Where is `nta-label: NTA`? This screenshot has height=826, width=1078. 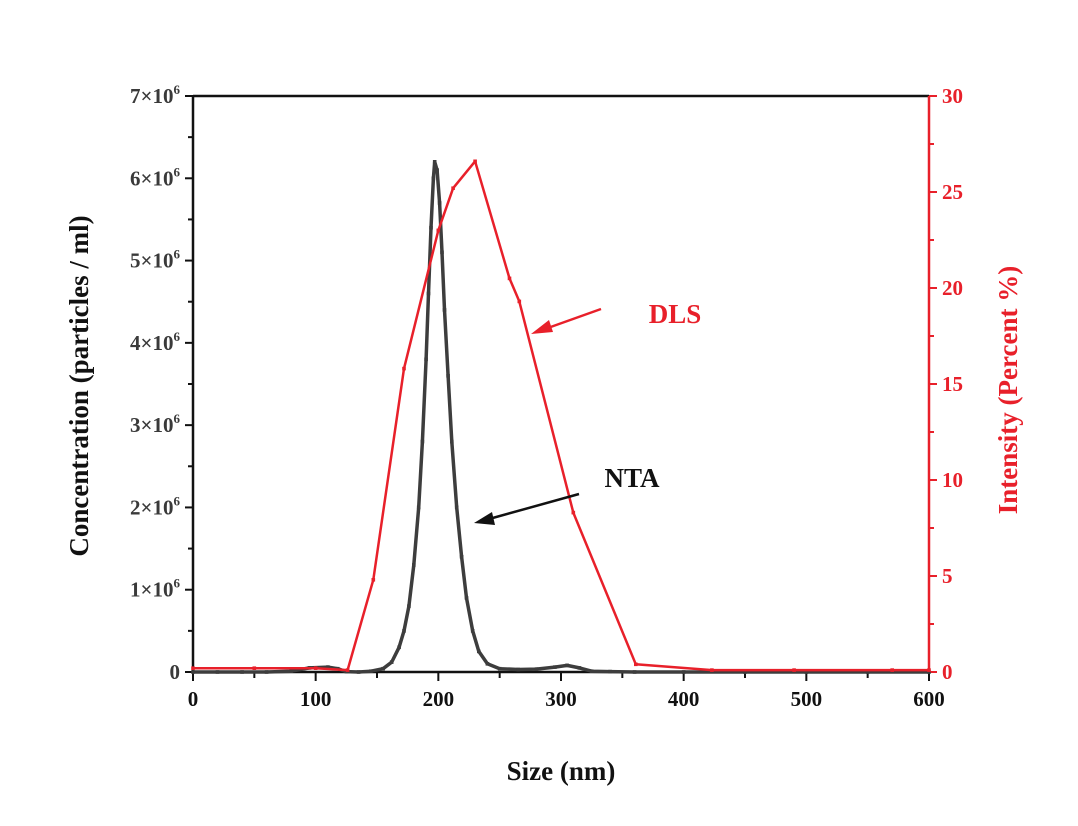
nta-label: NTA is located at coordinates (632, 478).